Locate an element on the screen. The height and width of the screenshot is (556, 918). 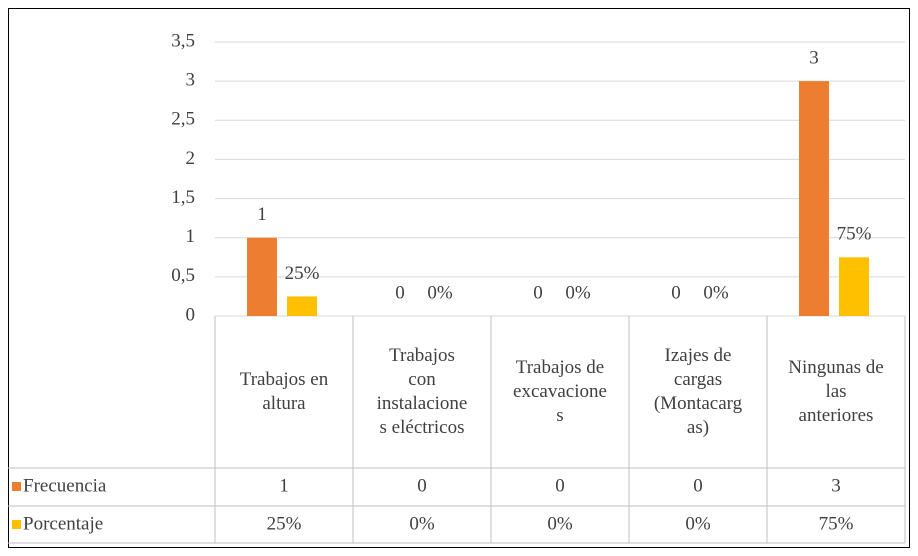
y-tick-label: 1,5 is located at coordinates (183, 197).